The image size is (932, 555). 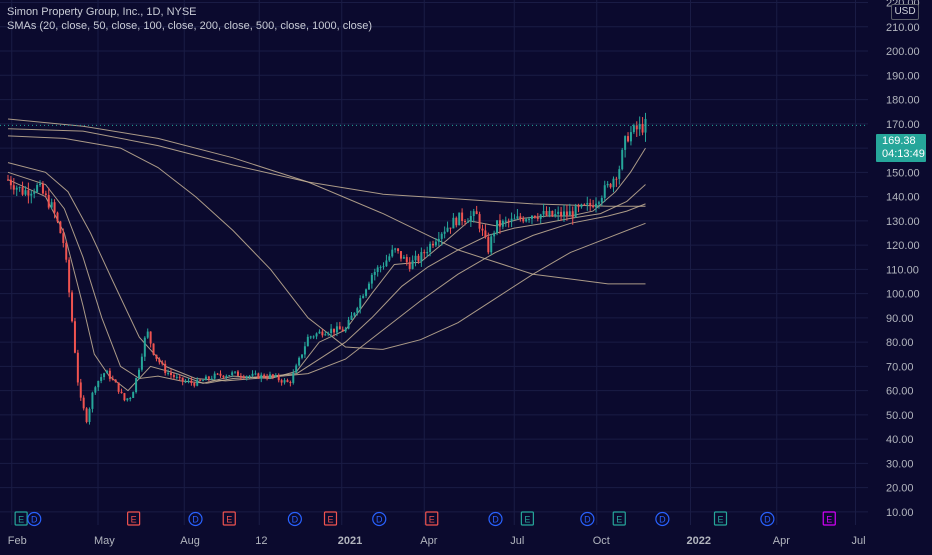 I want to click on time-axis-bg, so click(x=466, y=539).